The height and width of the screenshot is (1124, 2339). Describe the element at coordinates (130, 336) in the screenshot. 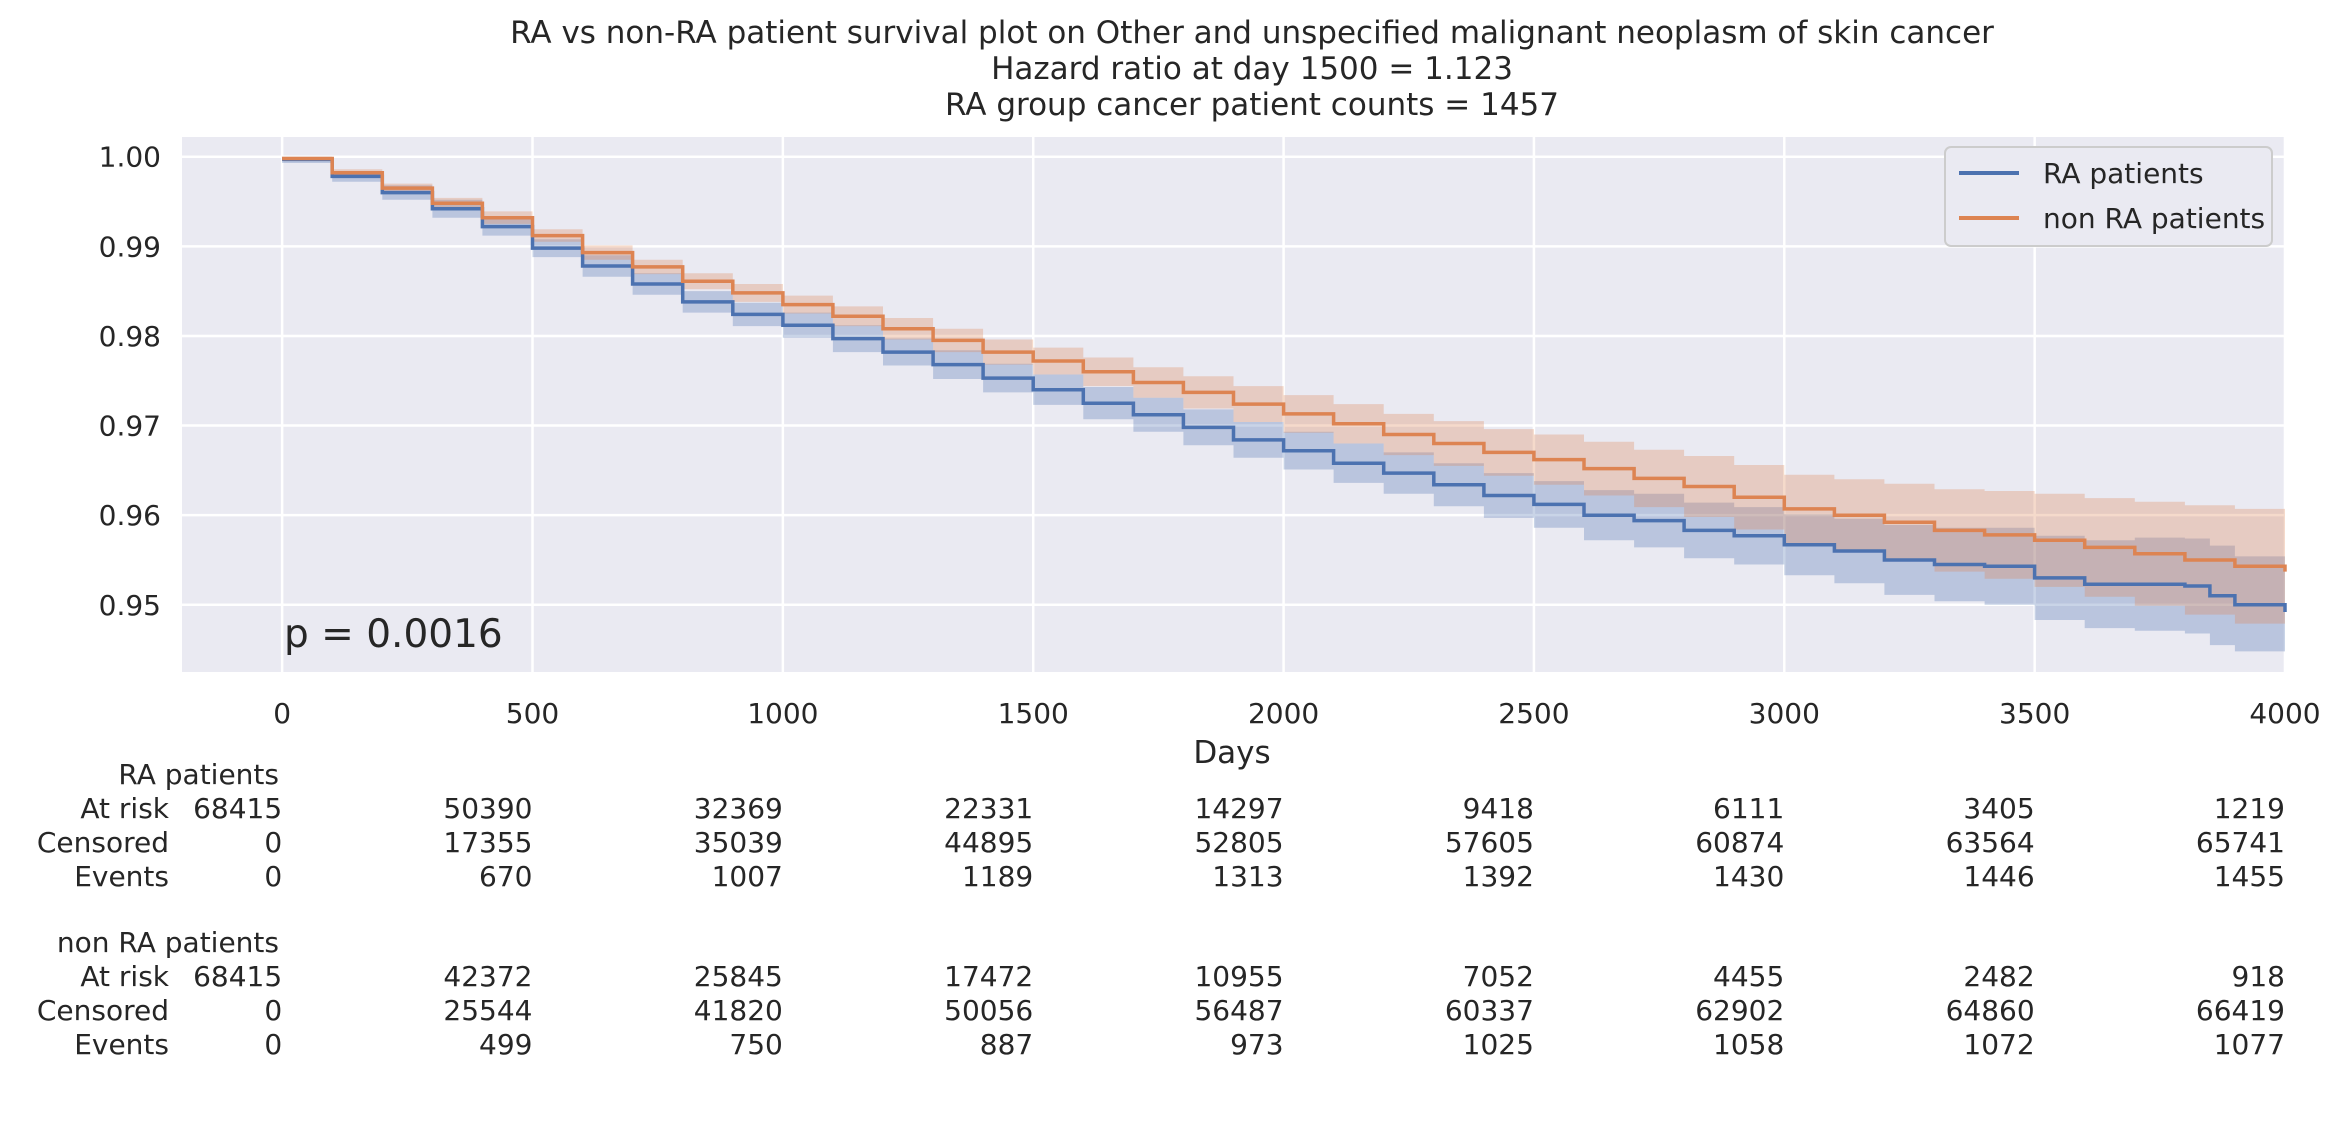

I see `y-tick-label: 0.98` at that location.